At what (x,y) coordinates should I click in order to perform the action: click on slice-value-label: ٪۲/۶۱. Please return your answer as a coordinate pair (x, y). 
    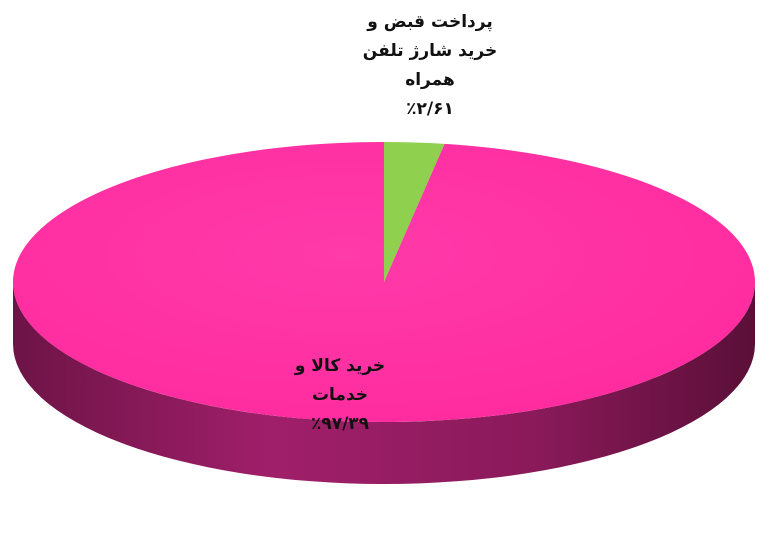
    Looking at the image, I should click on (430, 109).